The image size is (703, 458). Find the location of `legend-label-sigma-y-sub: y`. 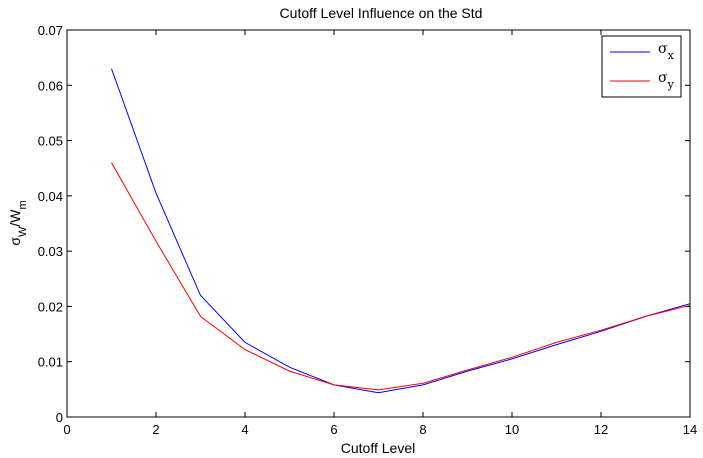

legend-label-sigma-y-sub: y is located at coordinates (671, 84).